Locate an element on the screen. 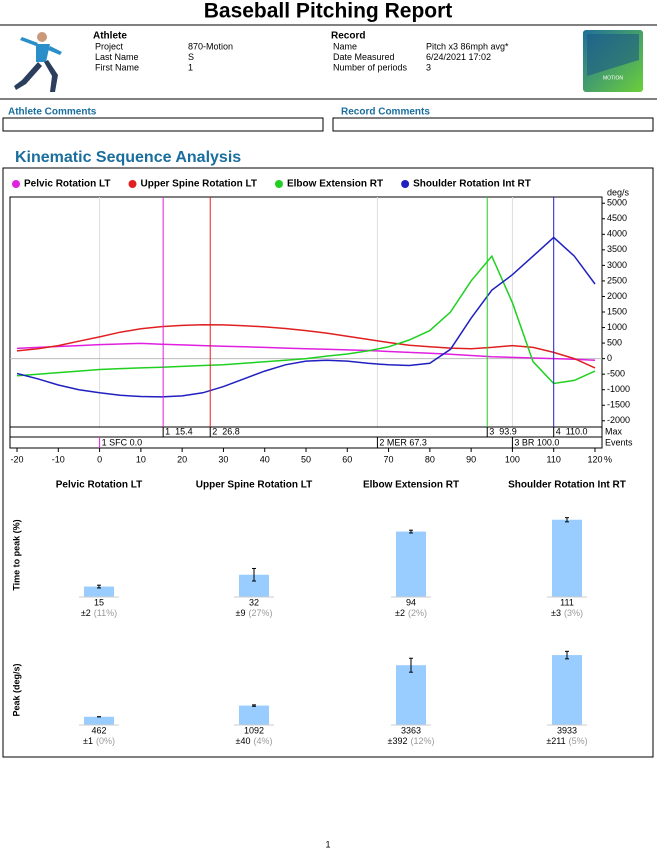 This screenshot has width=657, height=850. info-value: S is located at coordinates (191, 57).